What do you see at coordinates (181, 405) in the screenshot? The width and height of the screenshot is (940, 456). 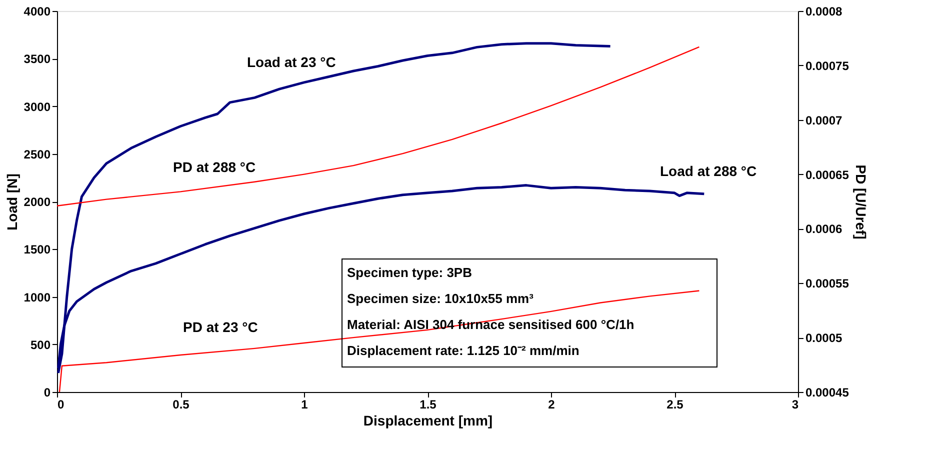 I see `x-tick-label: 0.5` at bounding box center [181, 405].